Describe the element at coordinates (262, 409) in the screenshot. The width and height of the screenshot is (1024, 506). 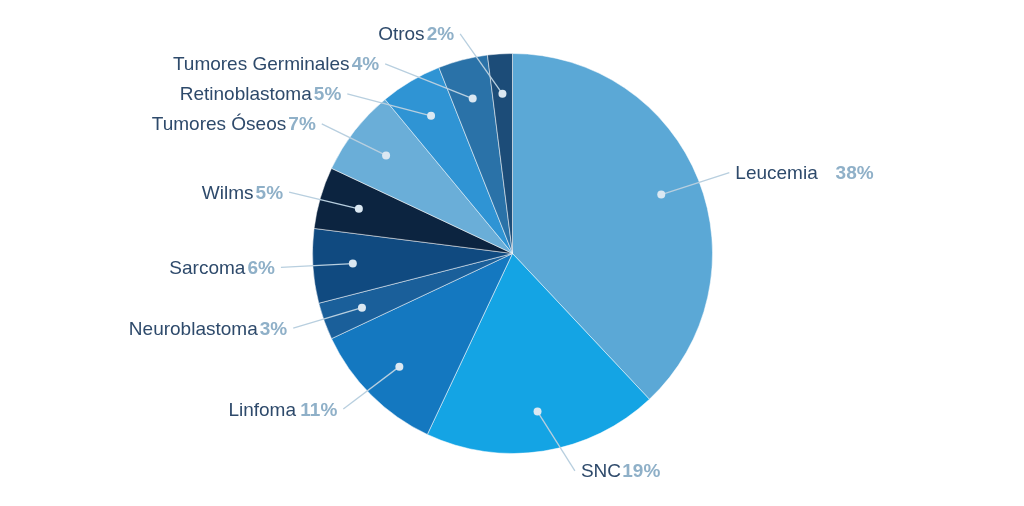
I see `slice-label: Linfoma` at that location.